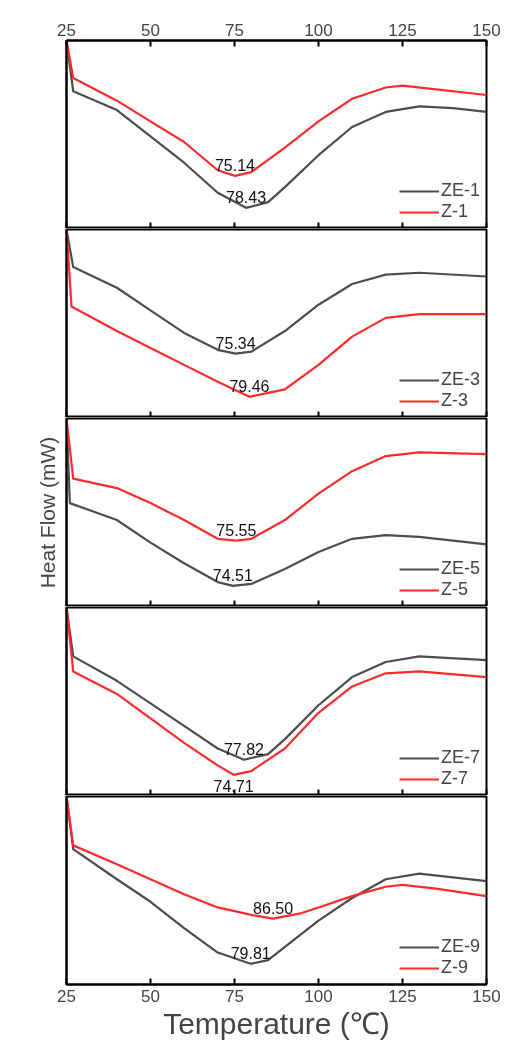  I want to click on y-axis-title: Heat Flow (mW), so click(47, 512).